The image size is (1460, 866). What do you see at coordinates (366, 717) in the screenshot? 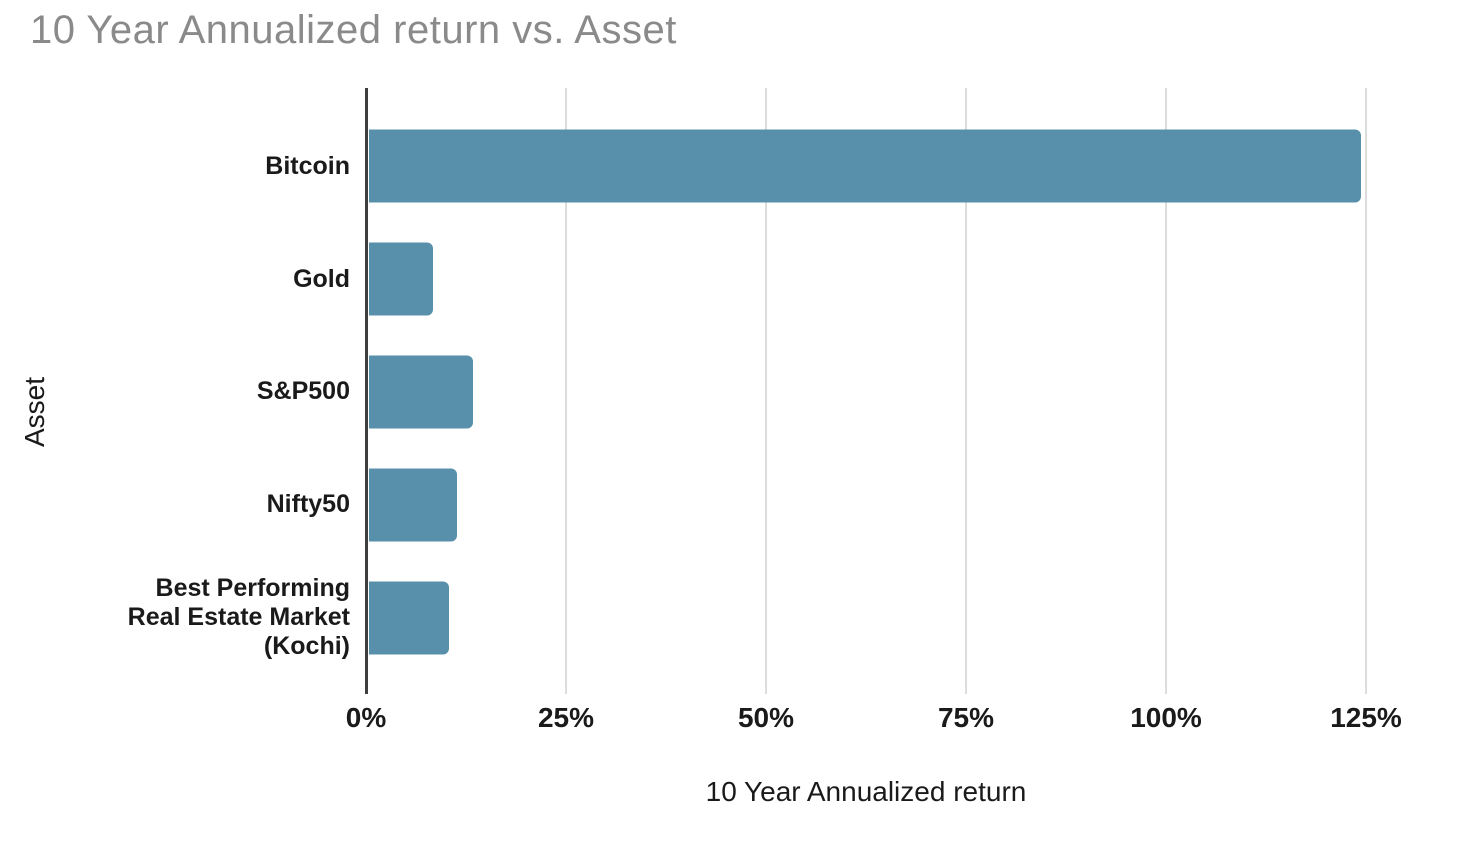
I see `x-tick-label: 0%` at bounding box center [366, 717].